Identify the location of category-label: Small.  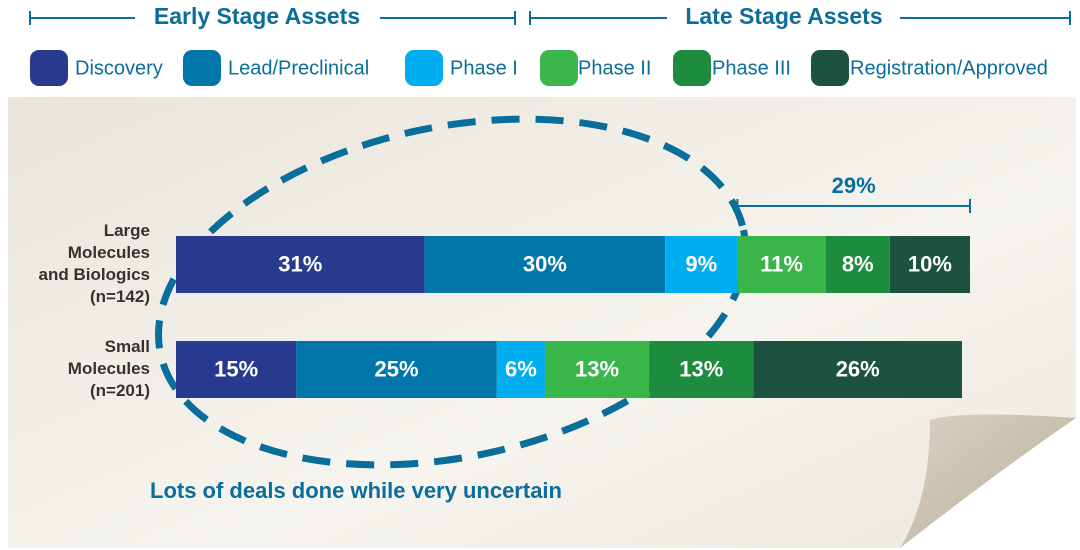
(127, 346).